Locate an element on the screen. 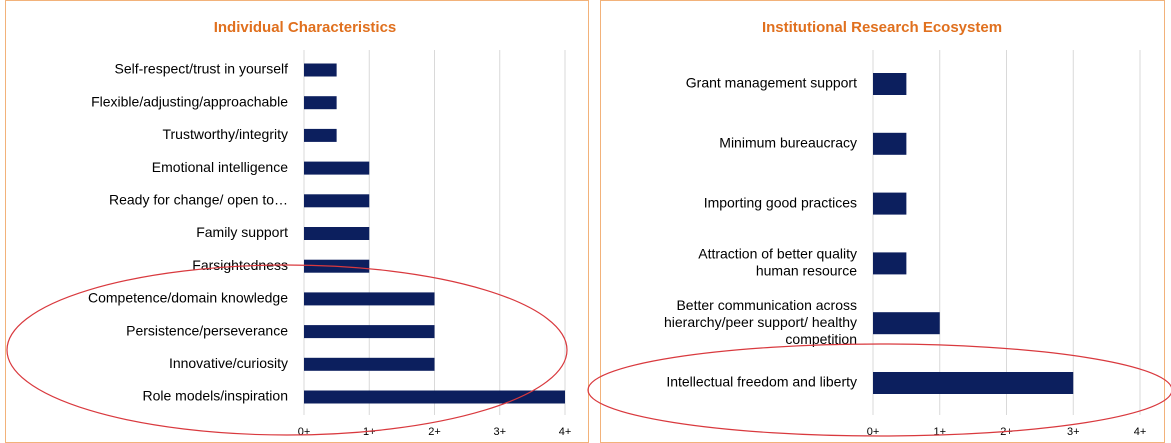  y-tick-label: Persistence/perseverance is located at coordinates (207, 330).